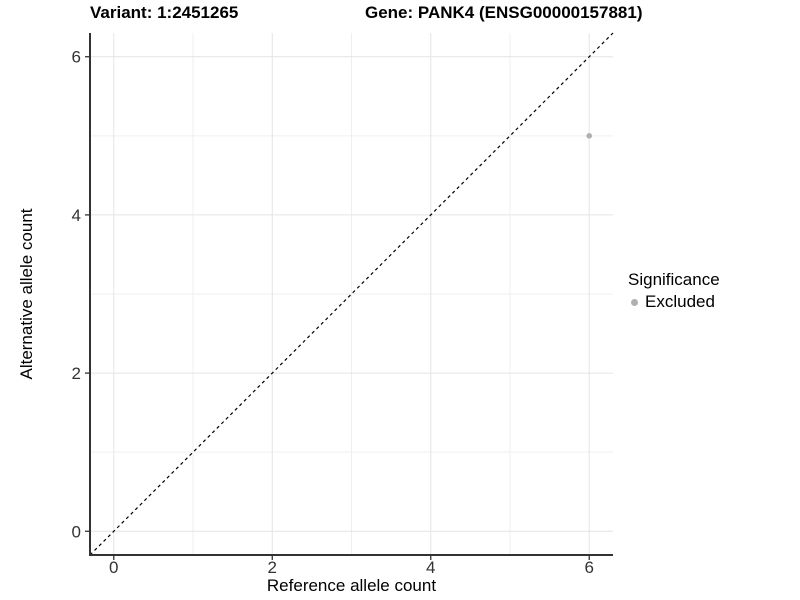 The image size is (800, 600). What do you see at coordinates (351, 585) in the screenshot?
I see `x-axis-title: Reference allele count` at bounding box center [351, 585].